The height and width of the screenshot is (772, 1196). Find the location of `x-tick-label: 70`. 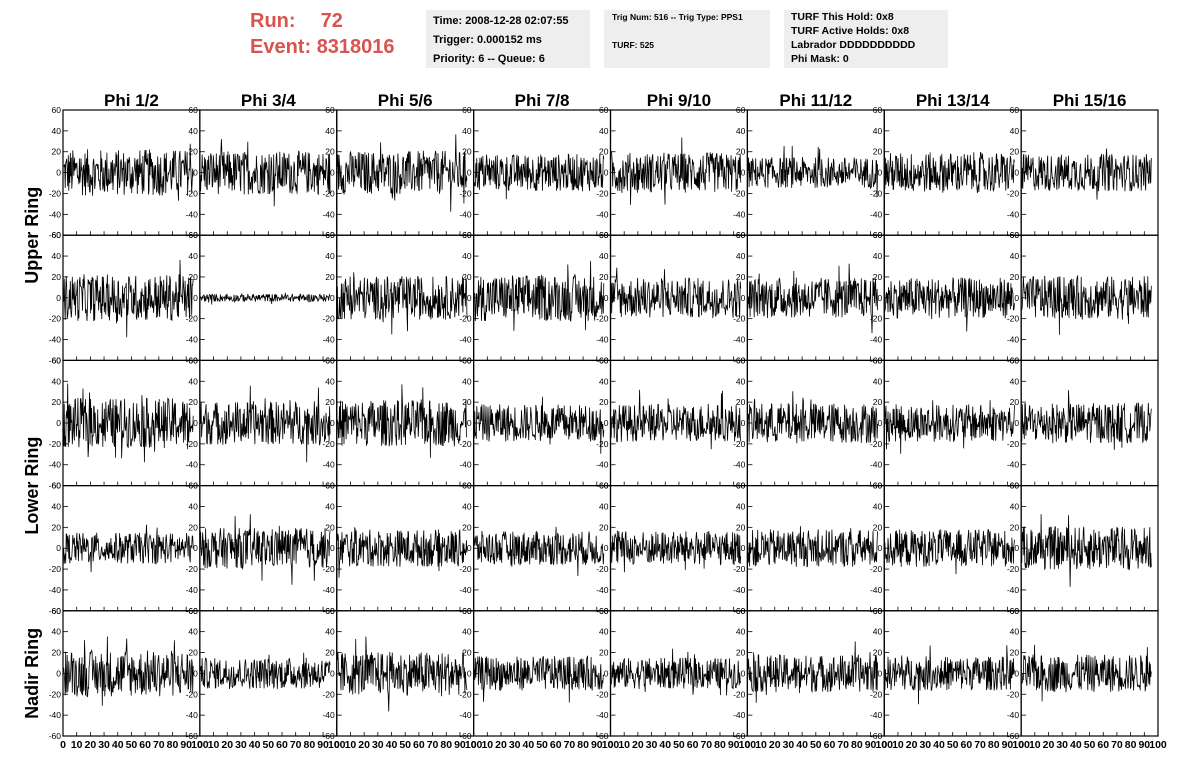

x-tick-label: 70 is located at coordinates (843, 745).